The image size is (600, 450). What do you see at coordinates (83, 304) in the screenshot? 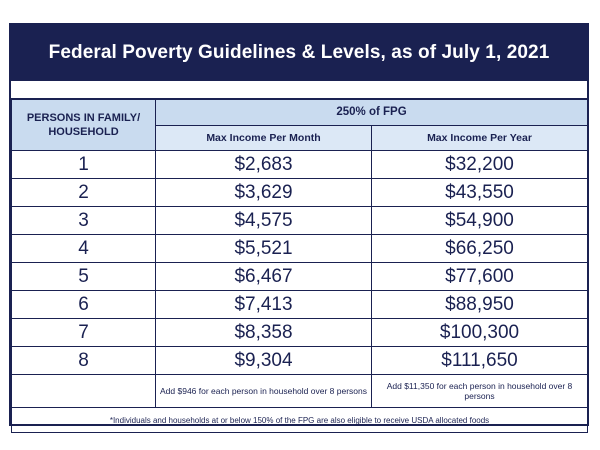
I see `persons-cell: 6` at bounding box center [83, 304].